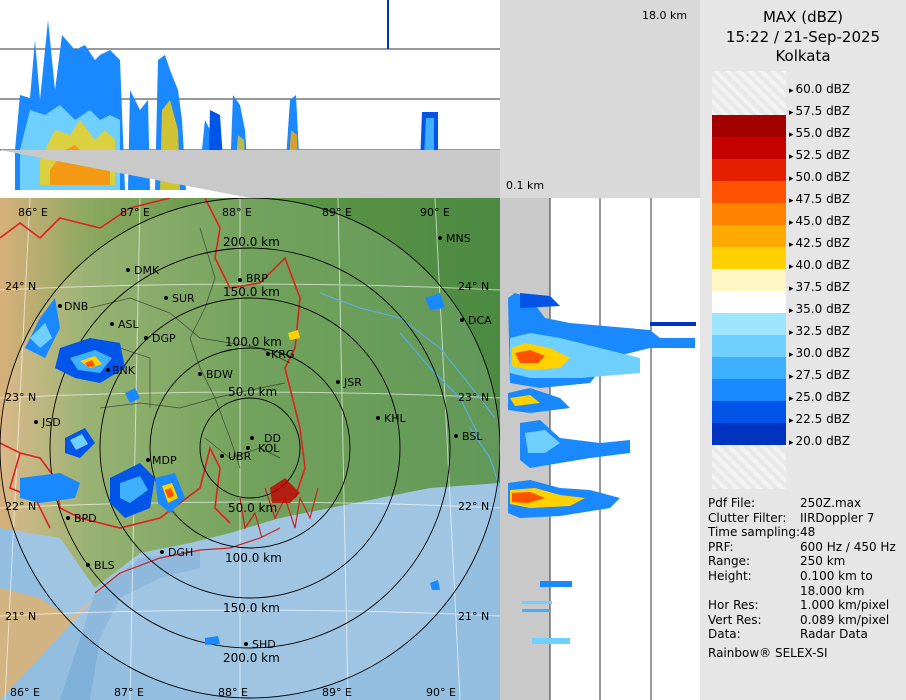 The width and height of the screenshot is (906, 700). Describe the element at coordinates (164, 460) in the screenshot. I see `city-label: MDP` at that location.